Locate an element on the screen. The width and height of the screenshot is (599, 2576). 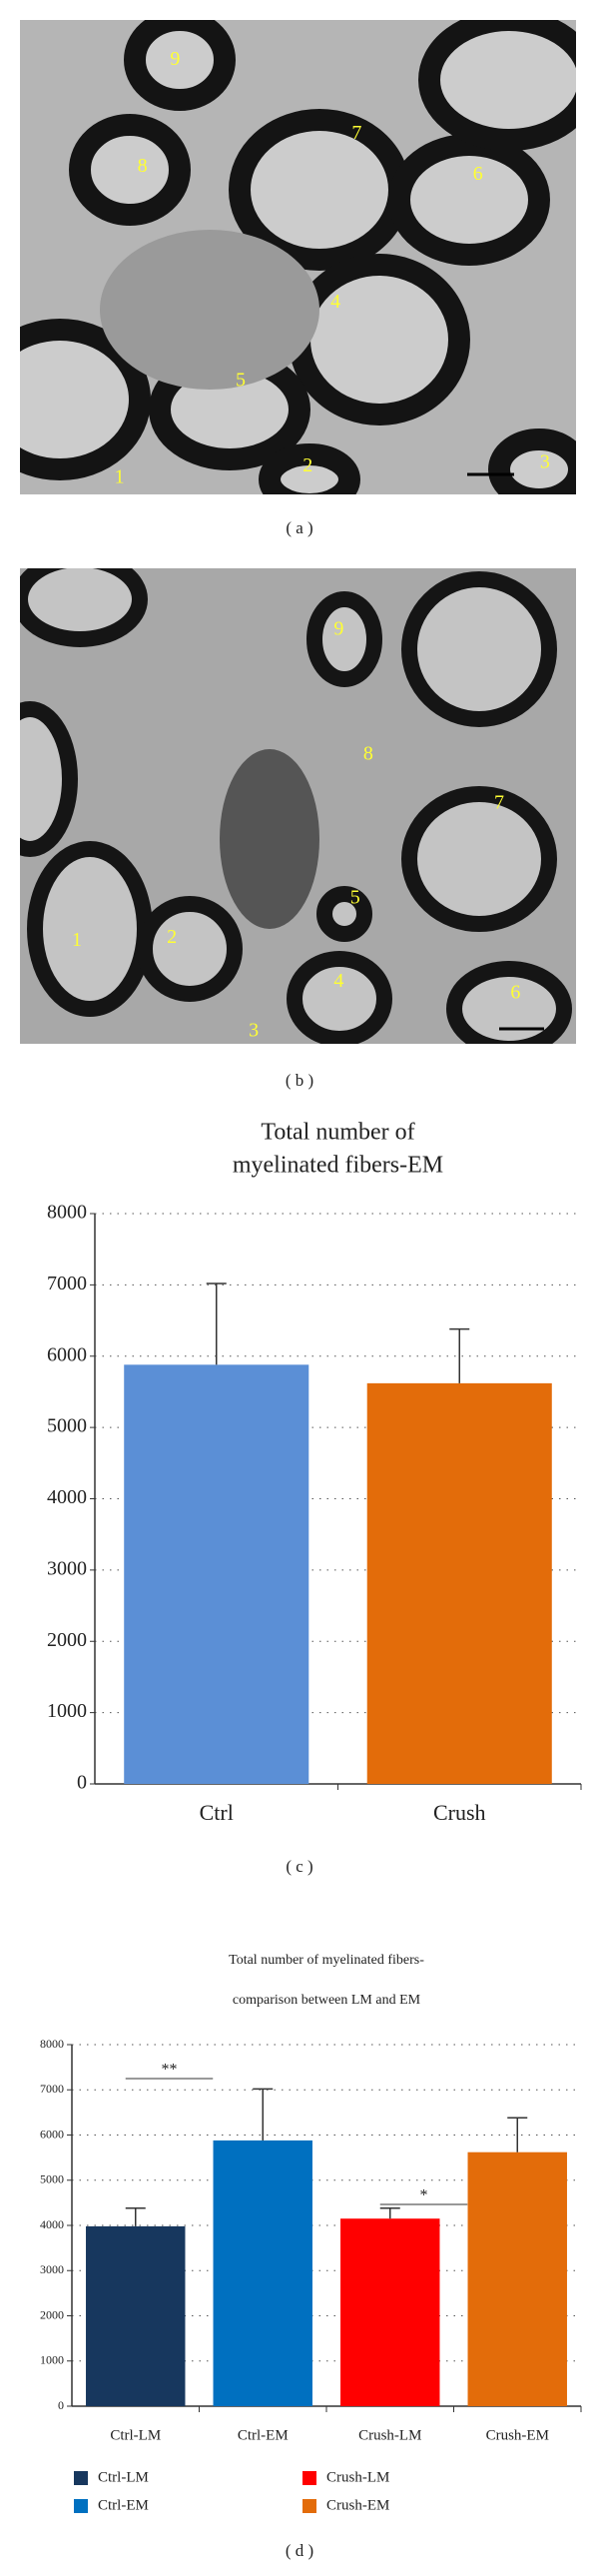
x-tick-label: Crush-LM is located at coordinates (389, 2435).